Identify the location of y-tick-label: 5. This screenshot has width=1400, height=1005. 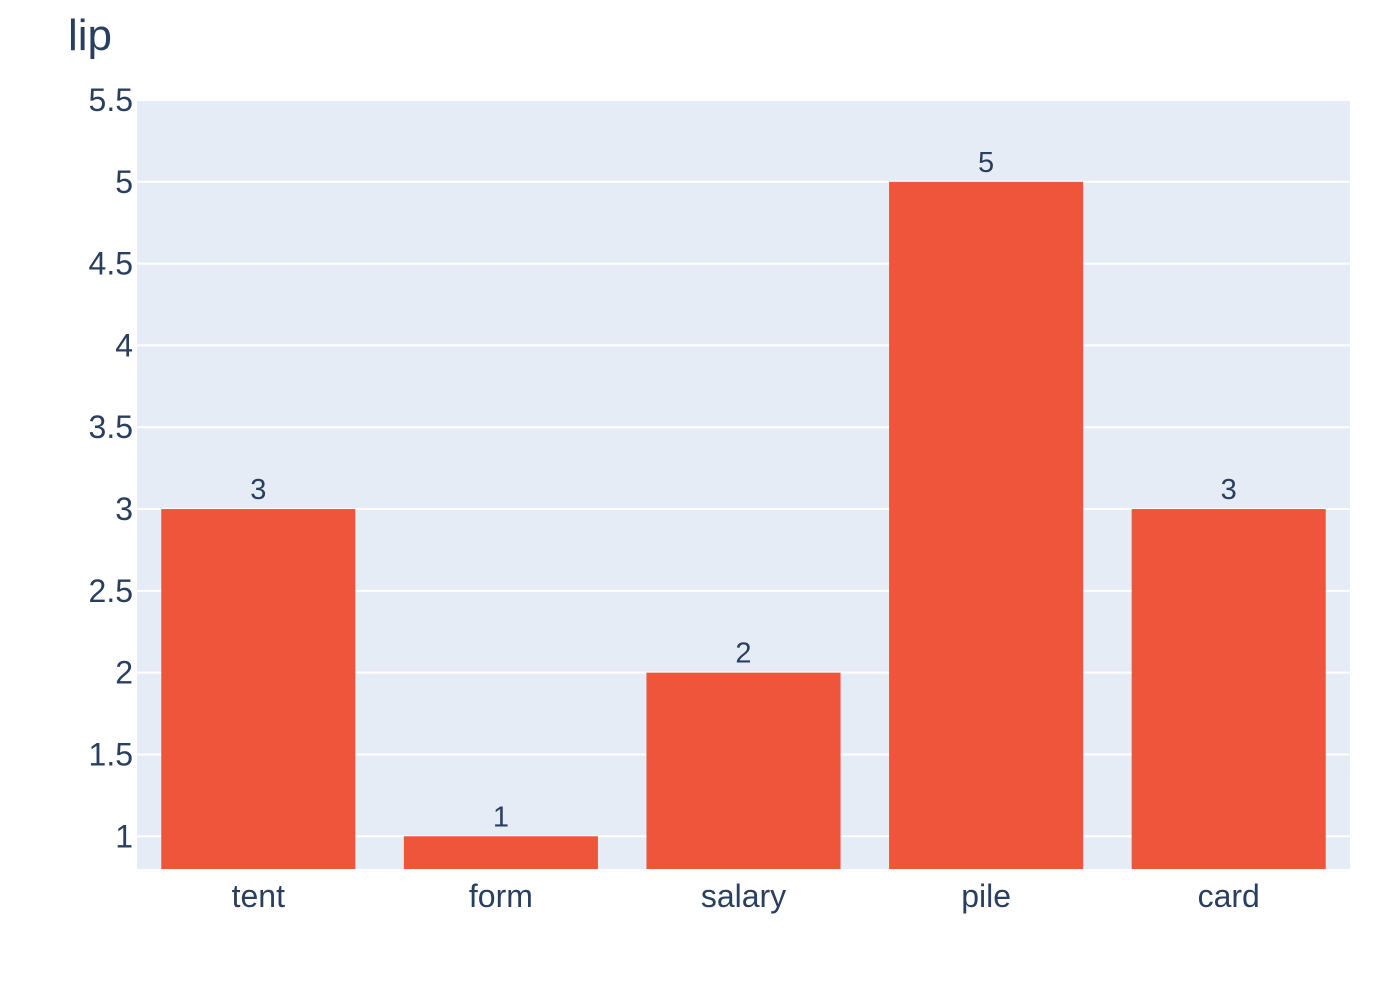
(124, 182).